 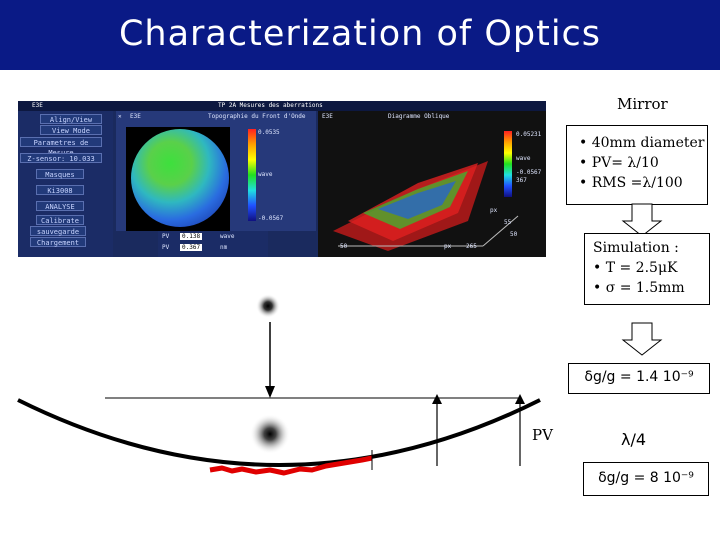 What do you see at coordinates (71, 130) in the screenshot?
I see `view-mode-button: View Mode` at bounding box center [71, 130].